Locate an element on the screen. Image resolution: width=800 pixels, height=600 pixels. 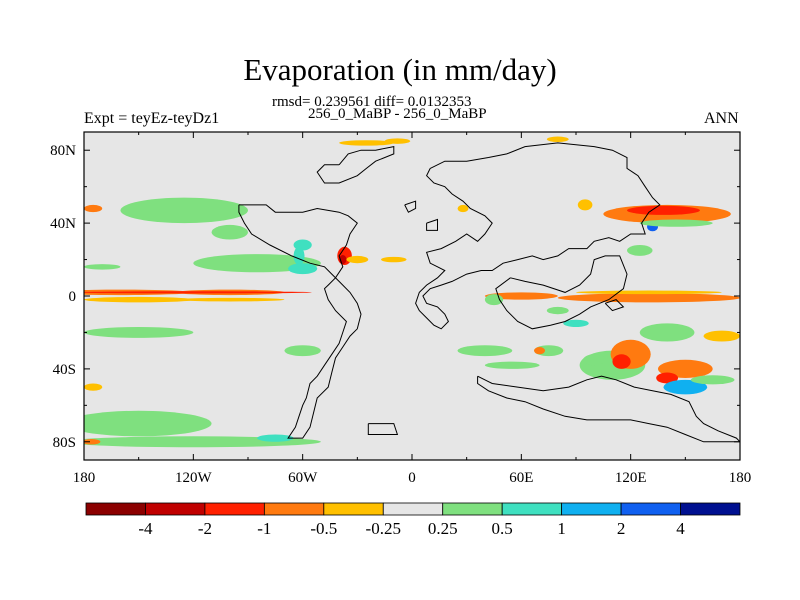
y-tick-label: 80S is located at coordinates (64, 443).